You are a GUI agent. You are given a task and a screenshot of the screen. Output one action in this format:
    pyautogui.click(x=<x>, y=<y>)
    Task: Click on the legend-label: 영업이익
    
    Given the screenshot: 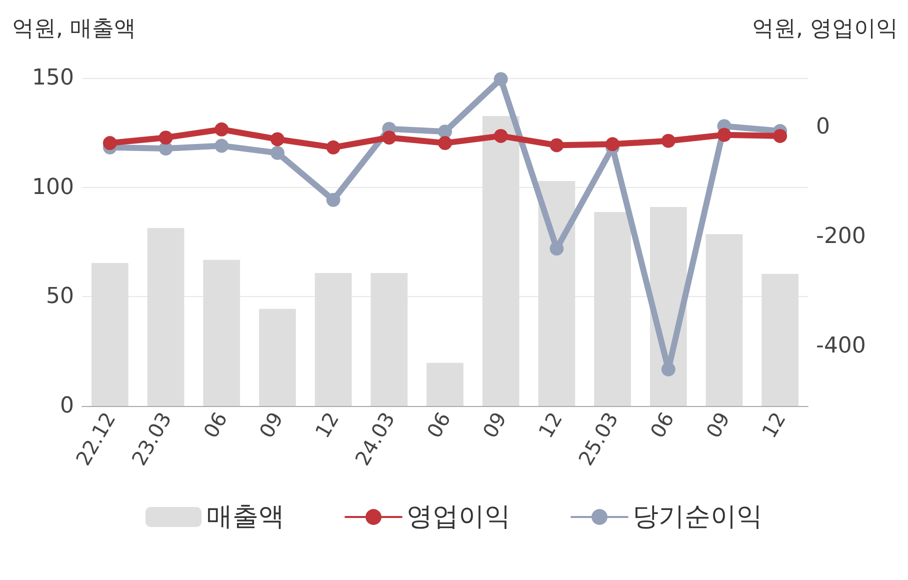 What is the action you would take?
    pyautogui.click(x=458, y=517)
    